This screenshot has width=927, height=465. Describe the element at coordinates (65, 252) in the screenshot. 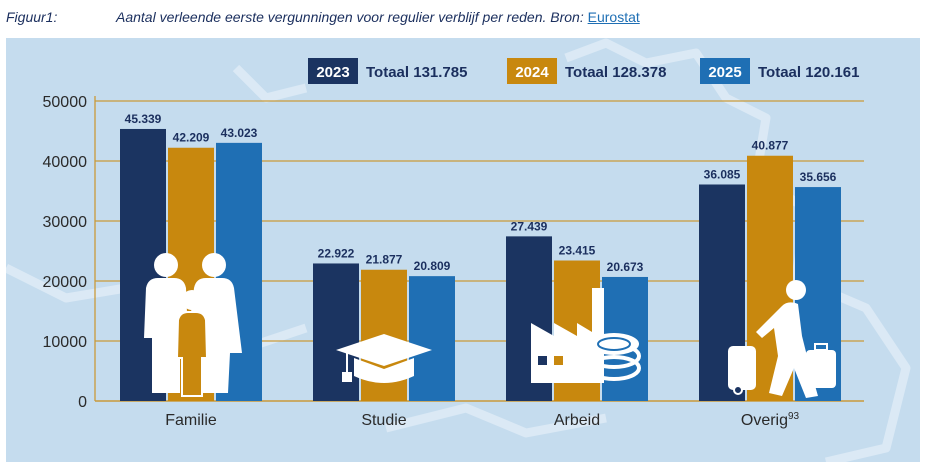

I see `y-axis: 0 10000 20000 30000 40000 50000` at that location.